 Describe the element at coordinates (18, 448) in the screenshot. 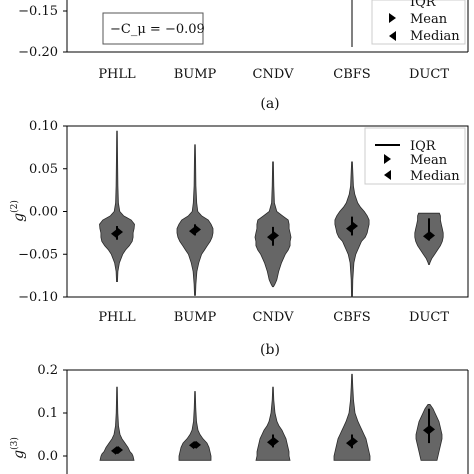

I see `ylabel-c: g(3)` at that location.